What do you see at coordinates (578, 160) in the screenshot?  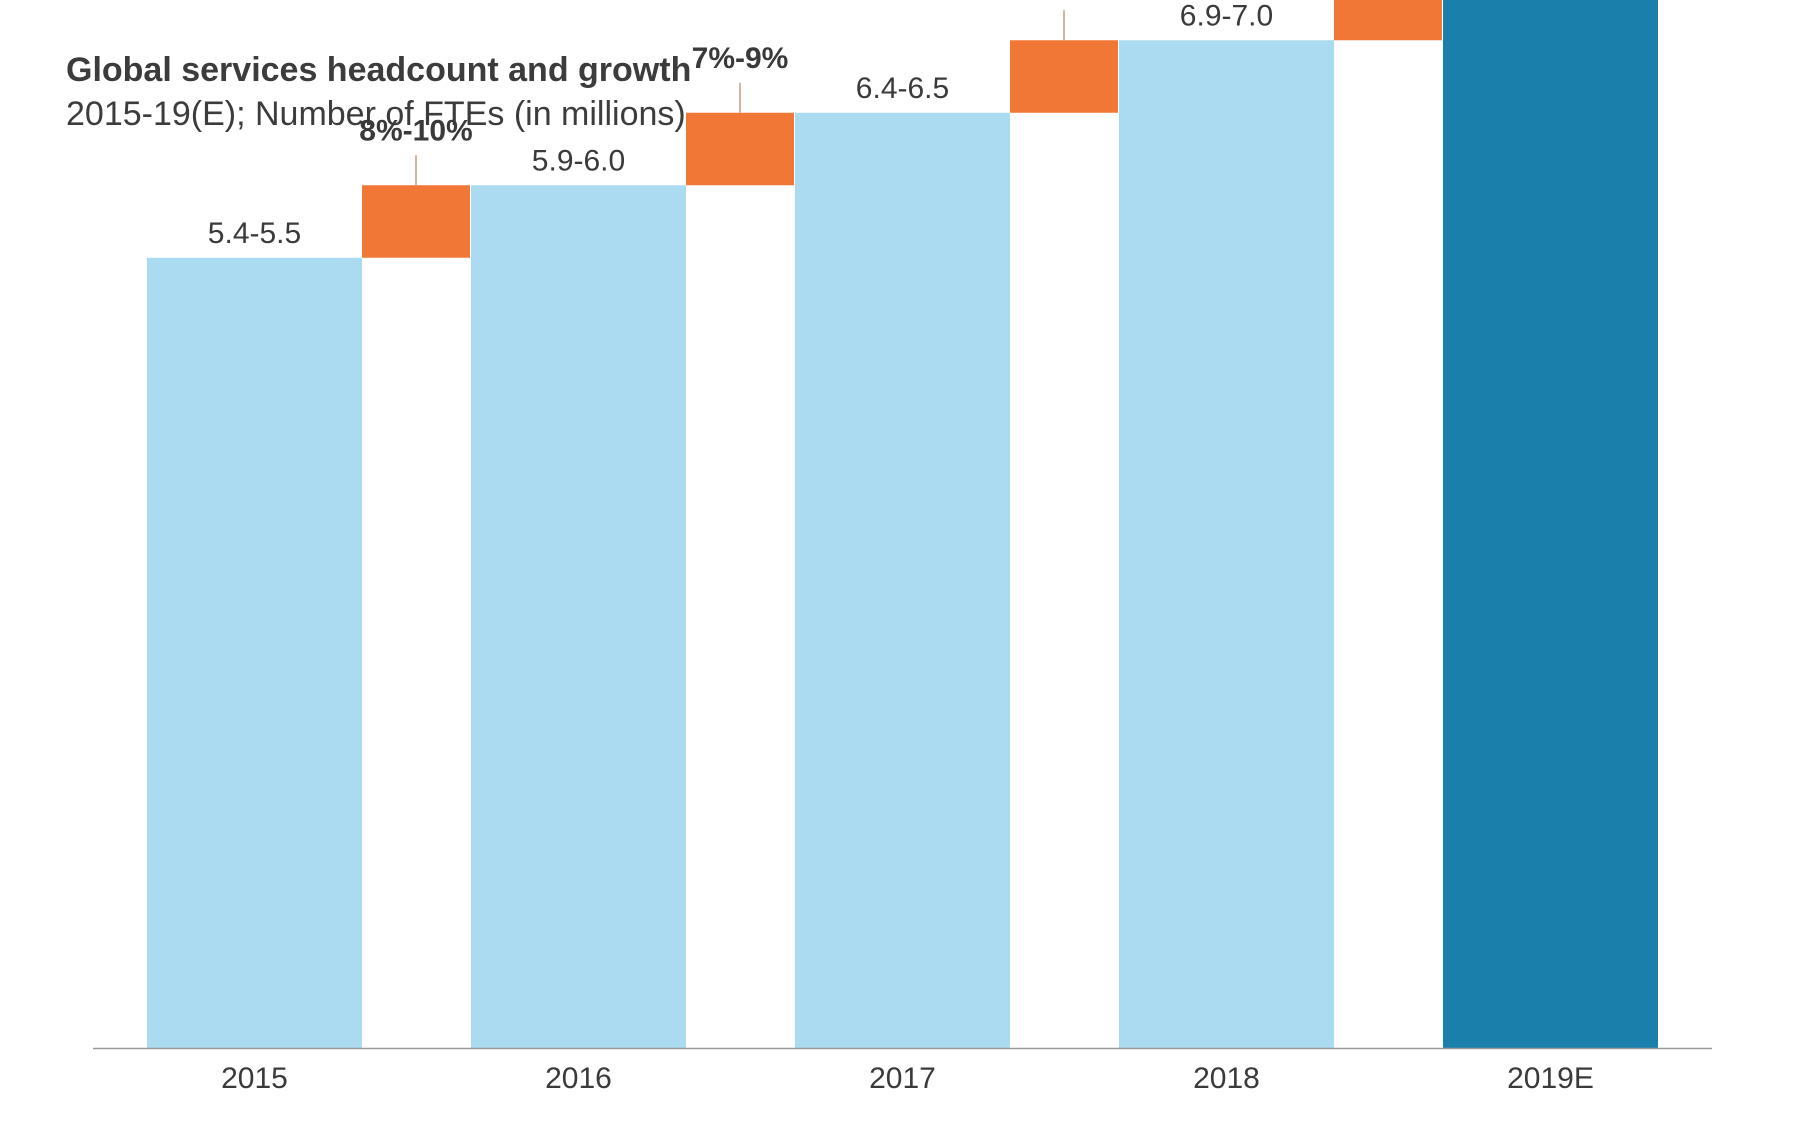 I see `value-label-2016: 5.9-6.0` at bounding box center [578, 160].